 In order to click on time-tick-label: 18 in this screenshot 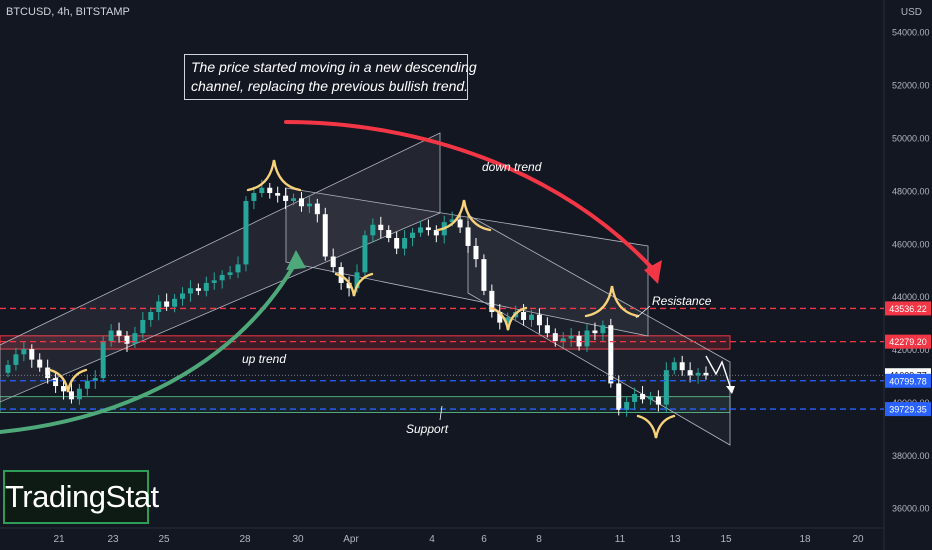, I will do `click(805, 539)`.